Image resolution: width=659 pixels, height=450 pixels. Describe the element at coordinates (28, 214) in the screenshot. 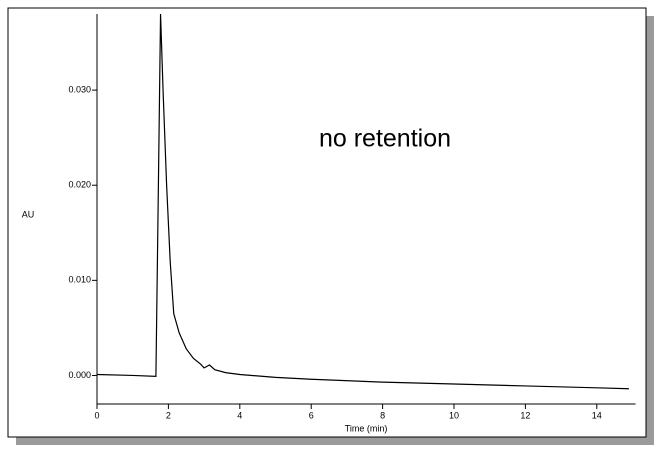

I see `y-axis-label: AU` at that location.